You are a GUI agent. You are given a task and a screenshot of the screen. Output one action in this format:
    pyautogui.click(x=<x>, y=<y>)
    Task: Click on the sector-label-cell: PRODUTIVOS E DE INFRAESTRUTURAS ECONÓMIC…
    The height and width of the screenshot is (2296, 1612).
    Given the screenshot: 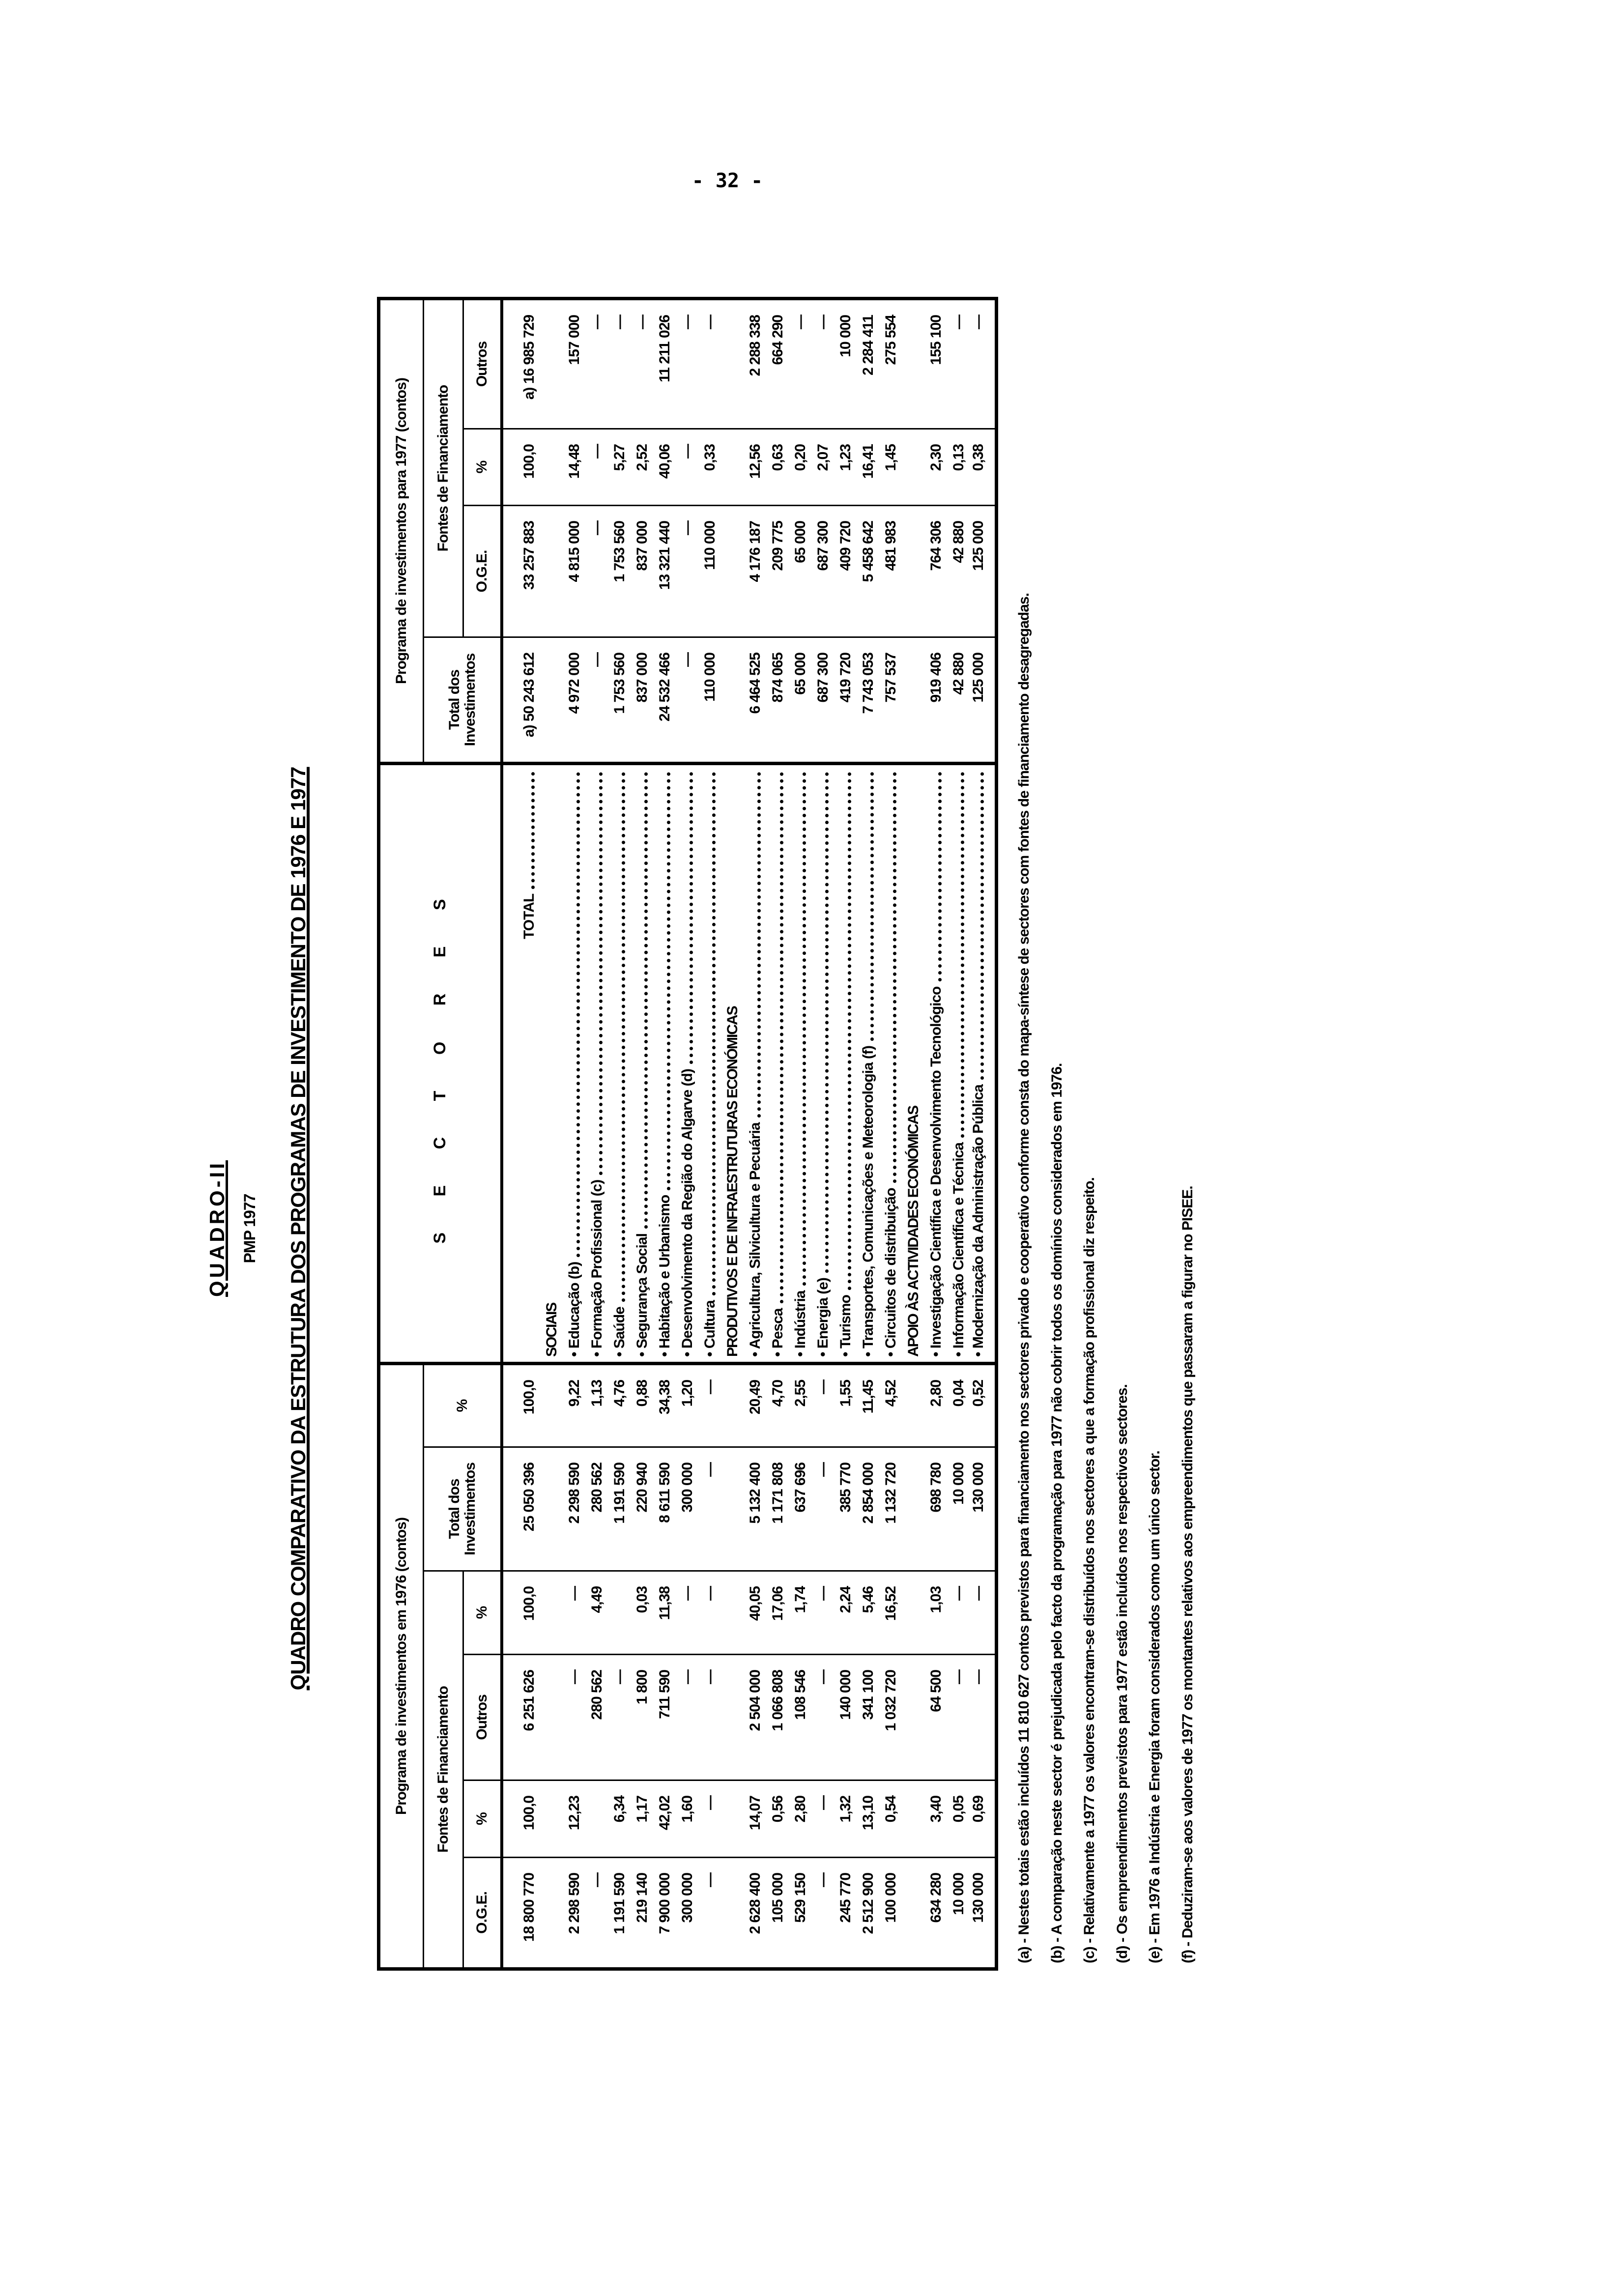 What is the action you would take?
    pyautogui.click(x=732, y=1064)
    